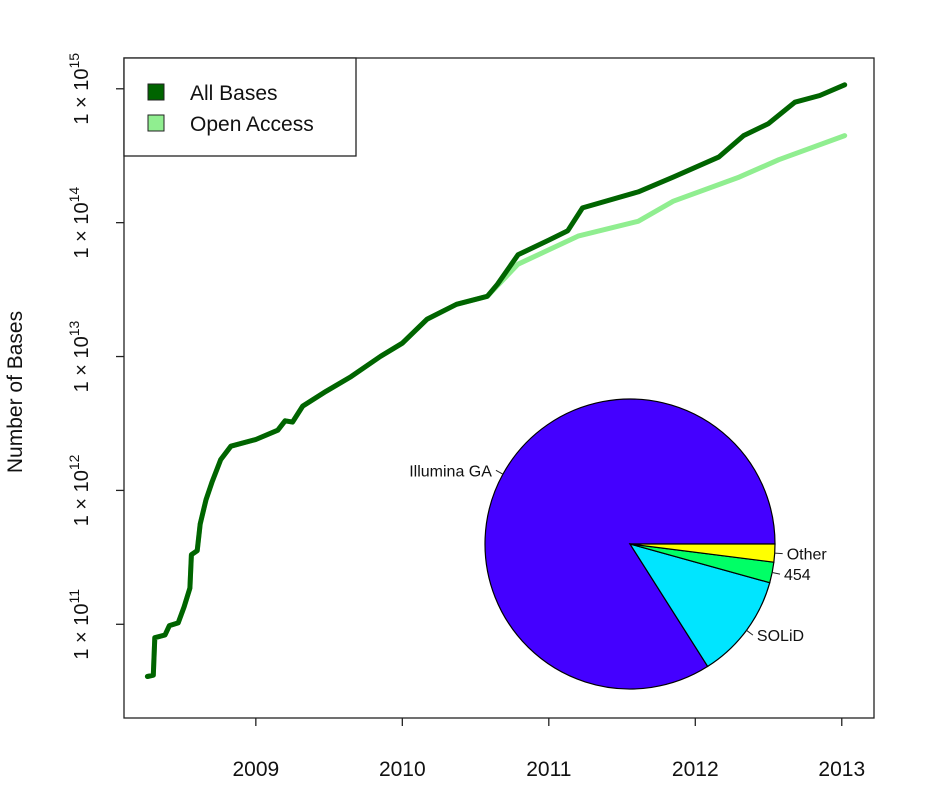  I want to click on legend-label: Open Access, so click(252, 124).